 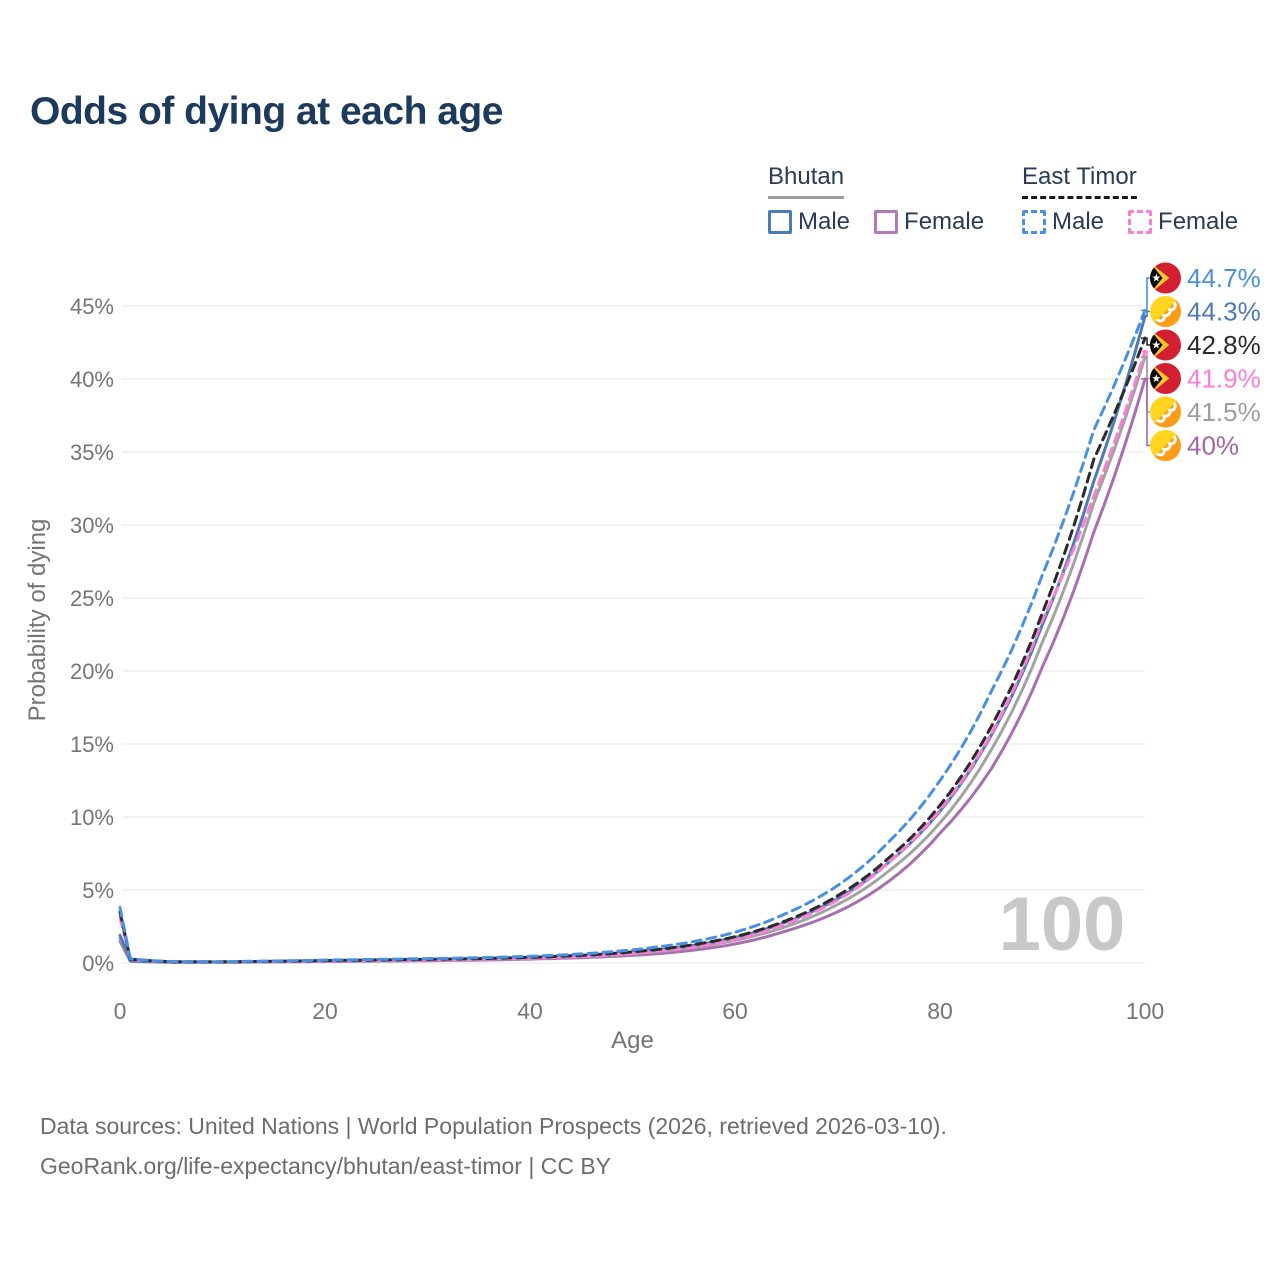 I want to click on legend-items-east-timor: Male Female, so click(x=1130, y=222).